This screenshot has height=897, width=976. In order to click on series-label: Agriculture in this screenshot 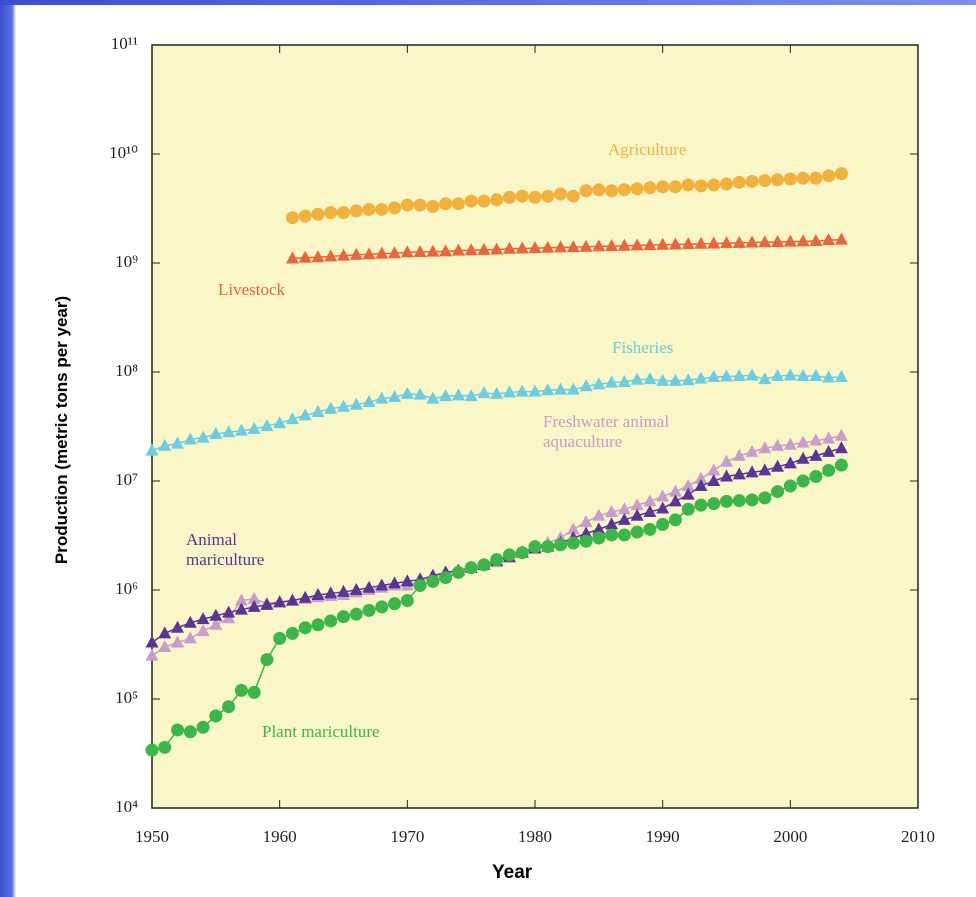, I will do `click(647, 149)`.